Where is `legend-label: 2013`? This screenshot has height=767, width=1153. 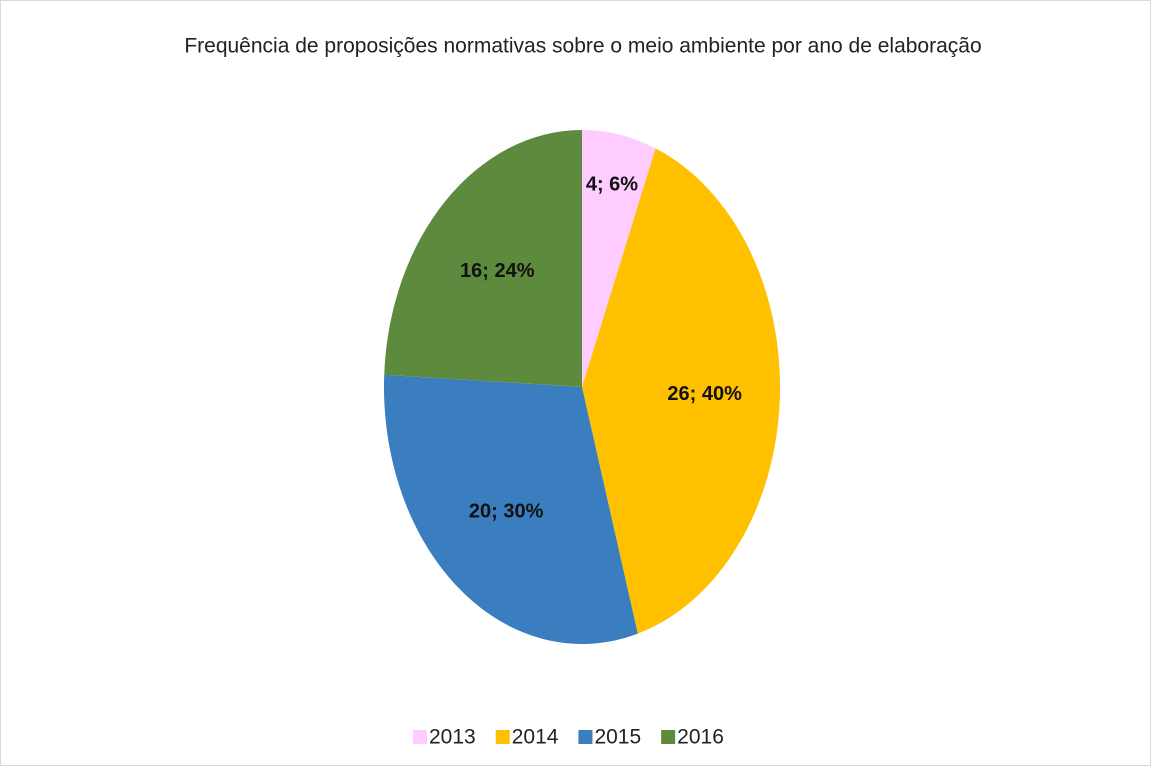
legend-label: 2013 is located at coordinates (452, 737).